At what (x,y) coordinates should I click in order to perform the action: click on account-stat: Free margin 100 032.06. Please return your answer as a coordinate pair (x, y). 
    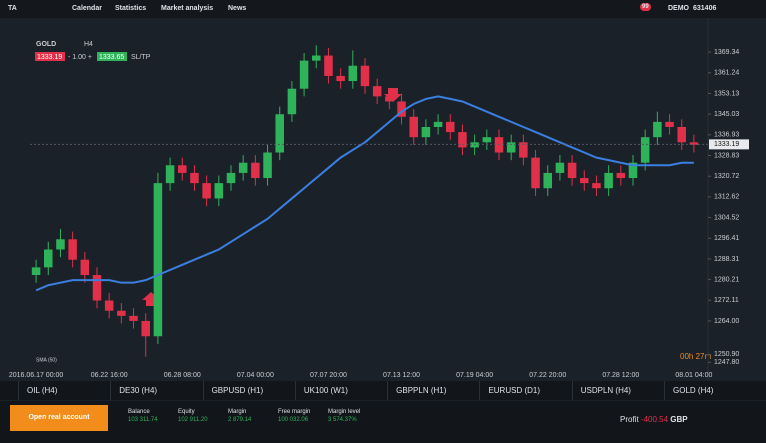
    Looking at the image, I should click on (294, 416).